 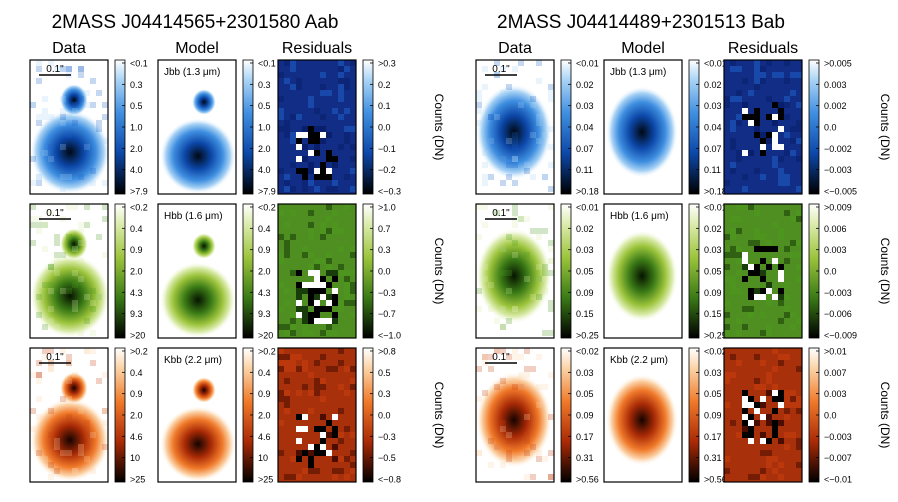 What do you see at coordinates (387, 458) in the screenshot?
I see `residual-colorbar-tick: −0.5` at bounding box center [387, 458].